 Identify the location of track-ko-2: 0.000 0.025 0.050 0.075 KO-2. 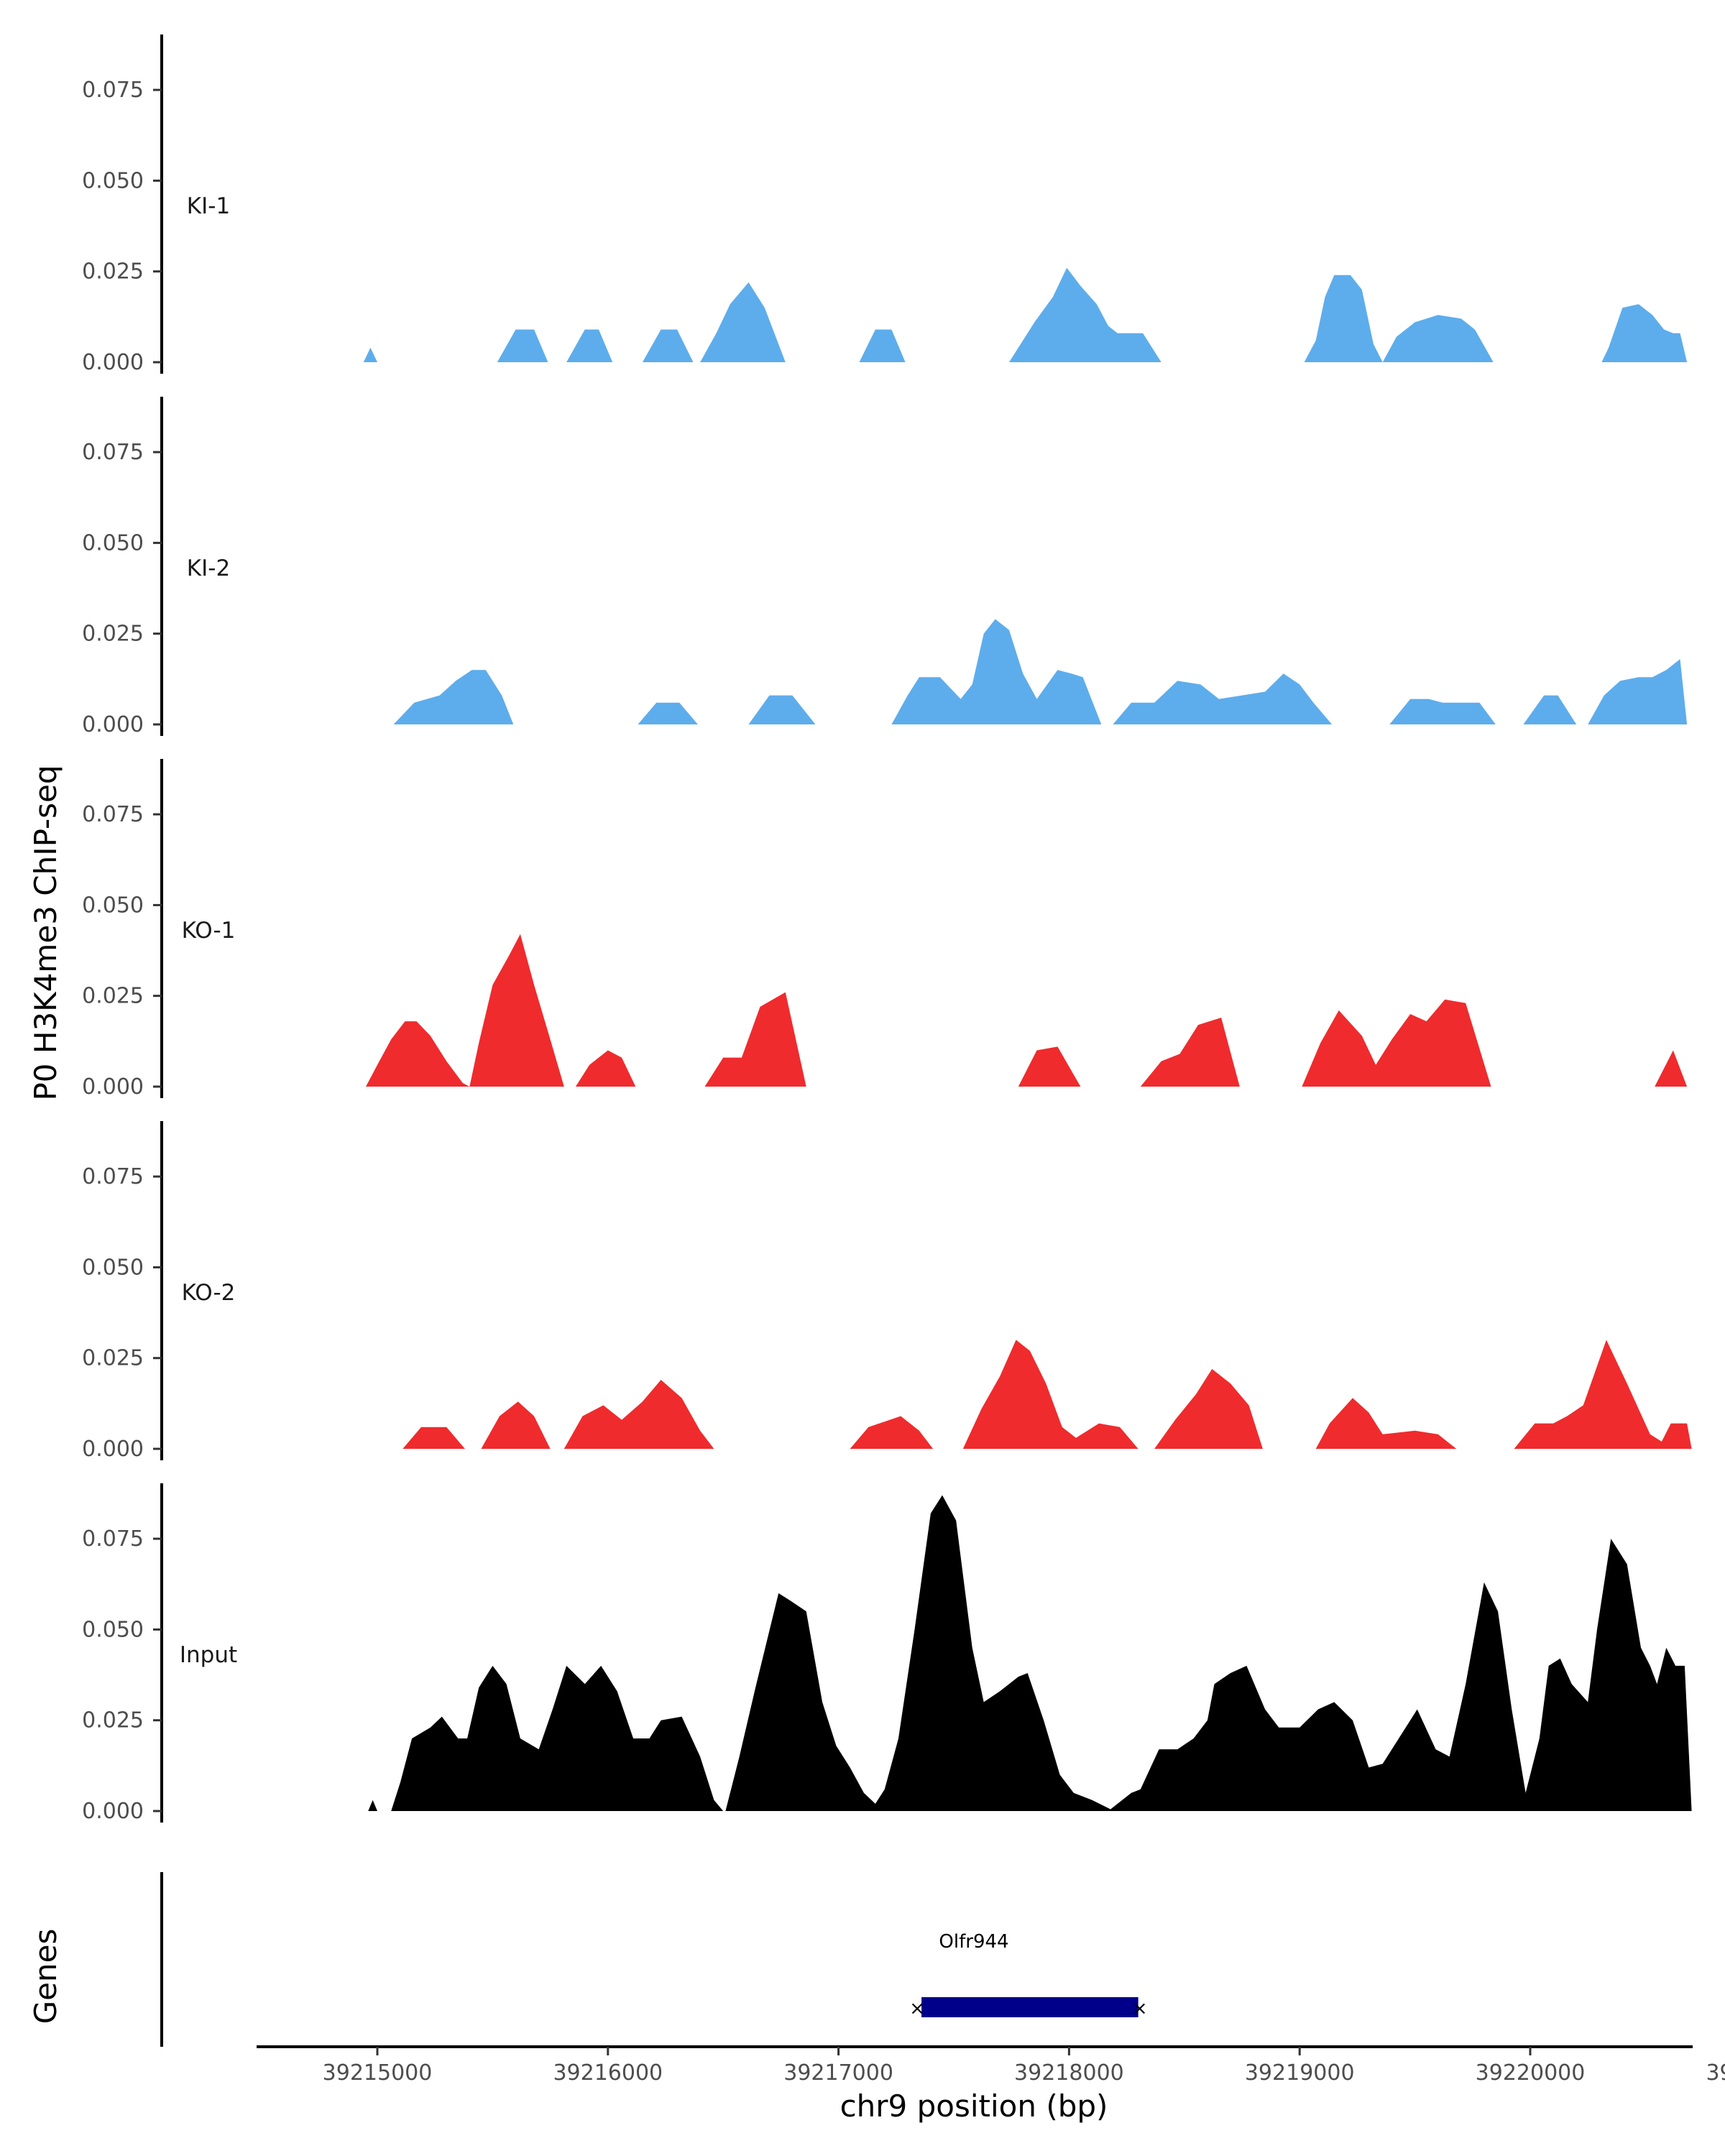
(887, 1291).